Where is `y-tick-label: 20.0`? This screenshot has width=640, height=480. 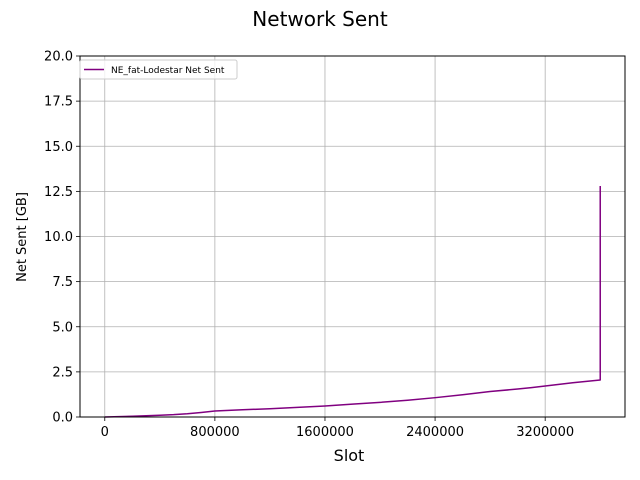 y-tick-label: 20.0 is located at coordinates (58, 57).